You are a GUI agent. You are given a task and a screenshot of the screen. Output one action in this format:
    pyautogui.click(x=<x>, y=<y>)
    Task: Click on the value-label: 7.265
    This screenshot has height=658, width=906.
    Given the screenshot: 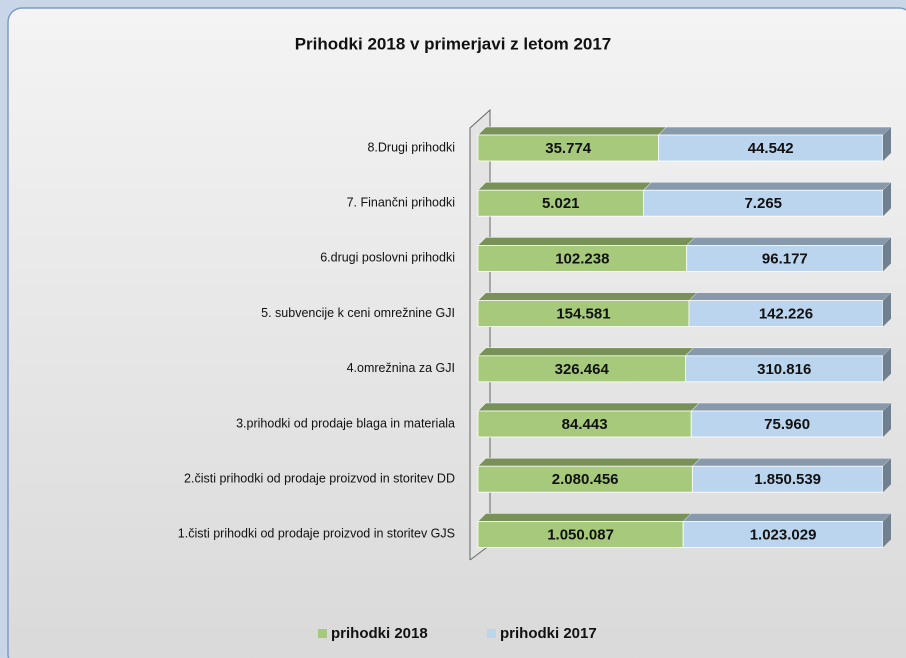 What is the action you would take?
    pyautogui.click(x=763, y=203)
    